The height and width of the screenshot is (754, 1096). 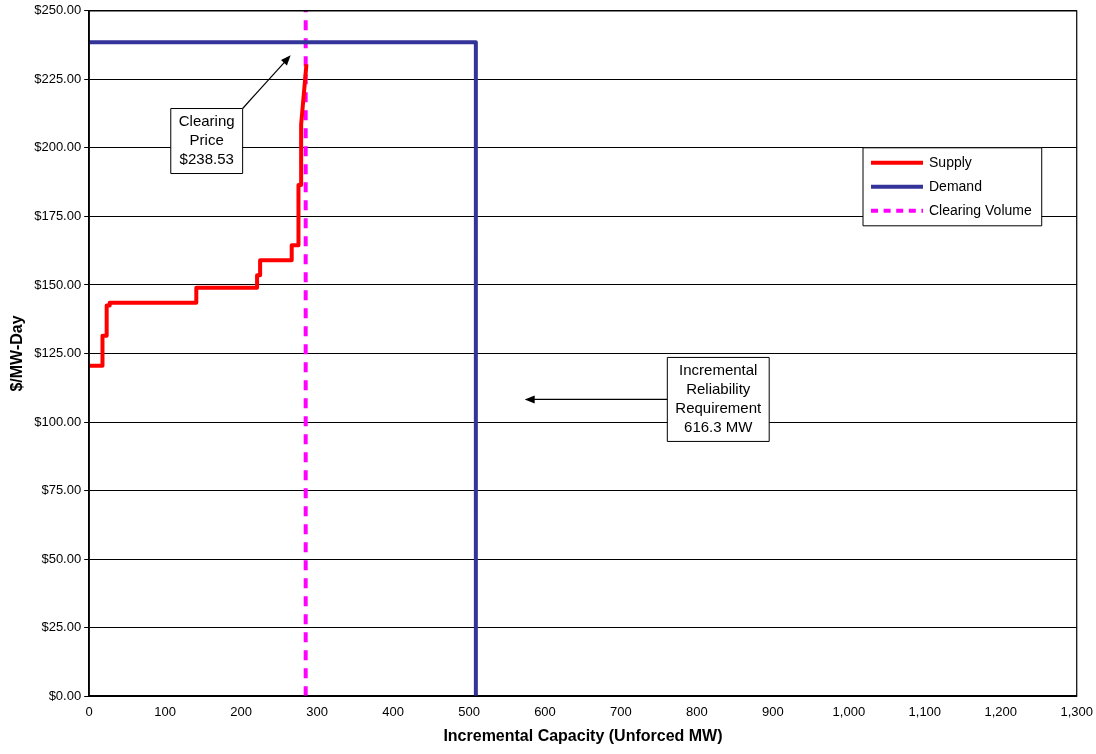 I want to click on y-tick-label: $25.00, so click(x=61, y=627).